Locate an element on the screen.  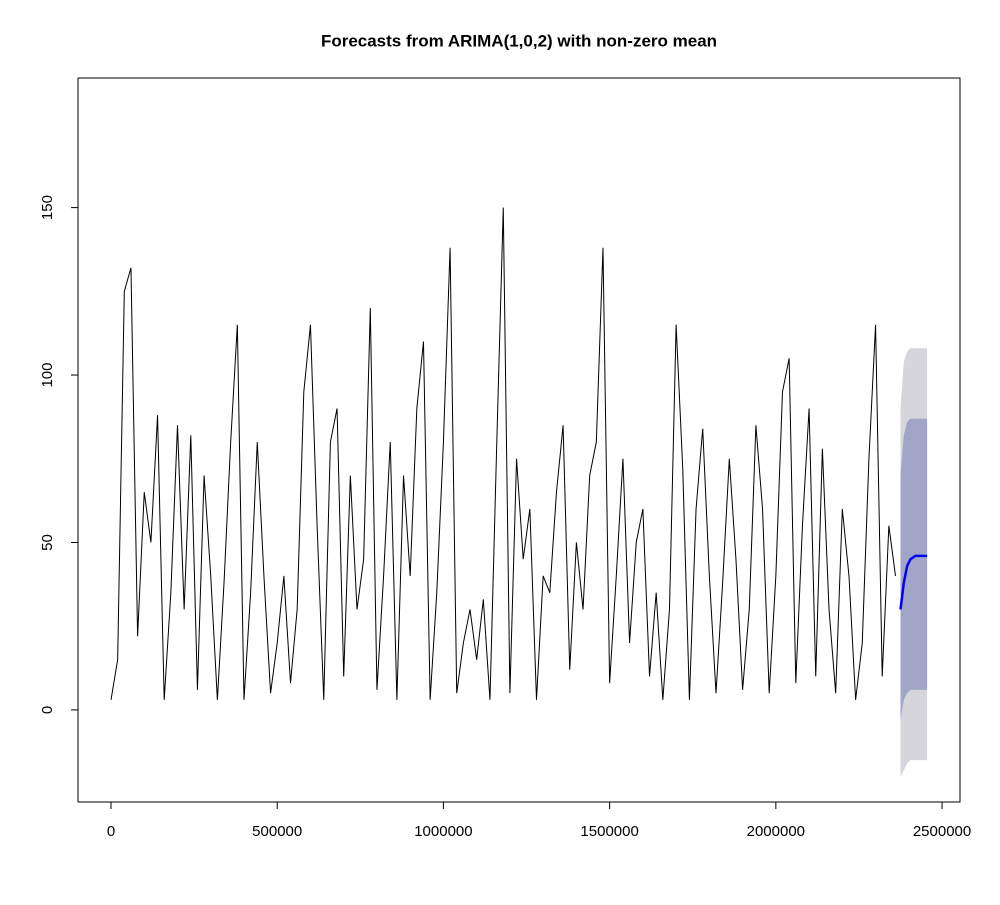
y-tick-label: 150 is located at coordinates (47, 207).